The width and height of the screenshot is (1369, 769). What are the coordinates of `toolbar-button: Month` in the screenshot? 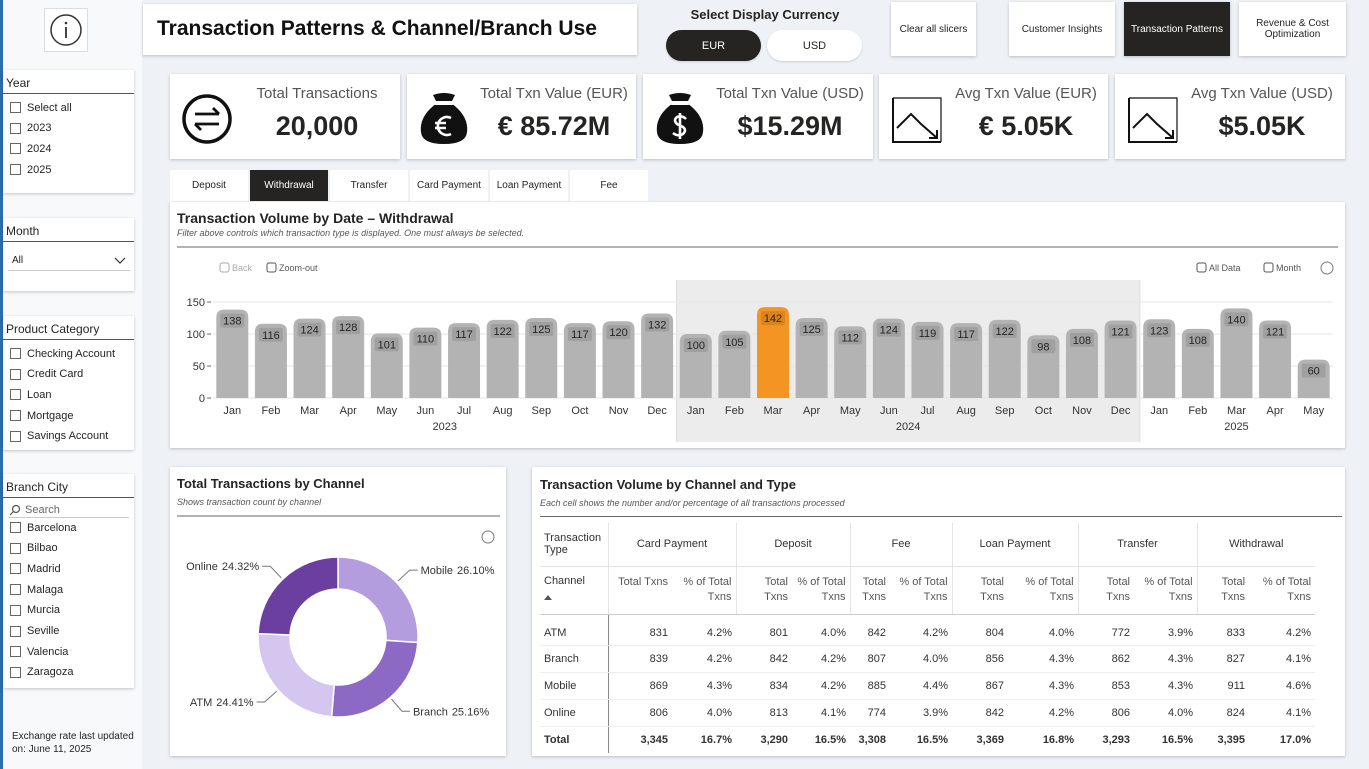 It's located at (1288, 268).